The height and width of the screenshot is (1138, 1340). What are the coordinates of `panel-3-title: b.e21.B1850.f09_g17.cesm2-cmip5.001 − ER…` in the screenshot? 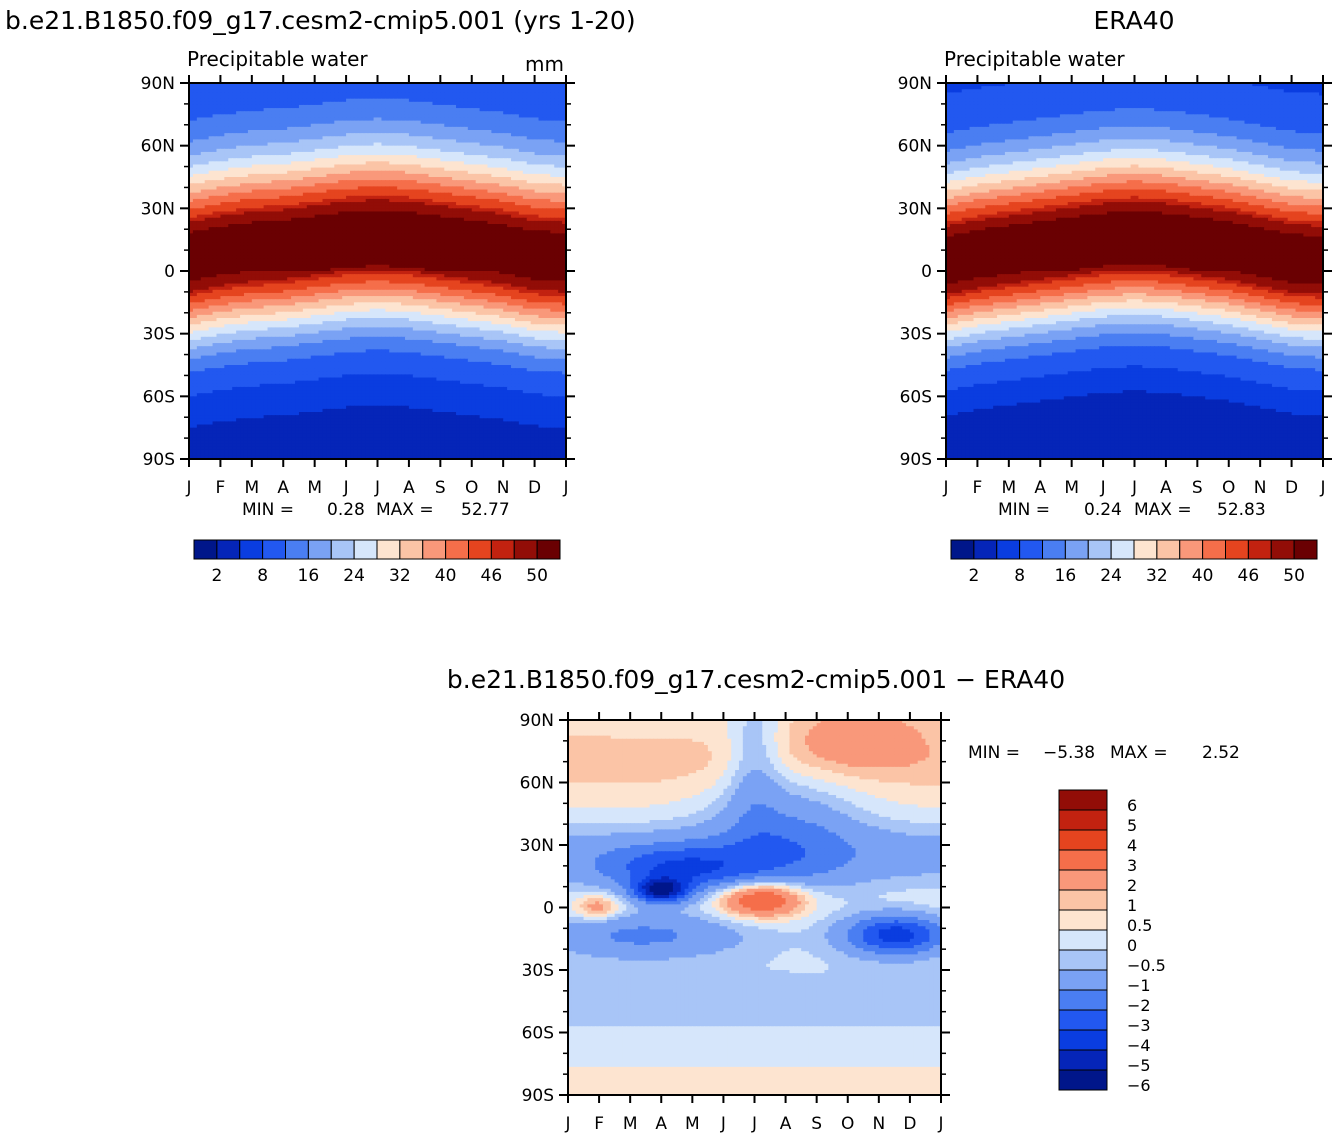 It's located at (756, 679).